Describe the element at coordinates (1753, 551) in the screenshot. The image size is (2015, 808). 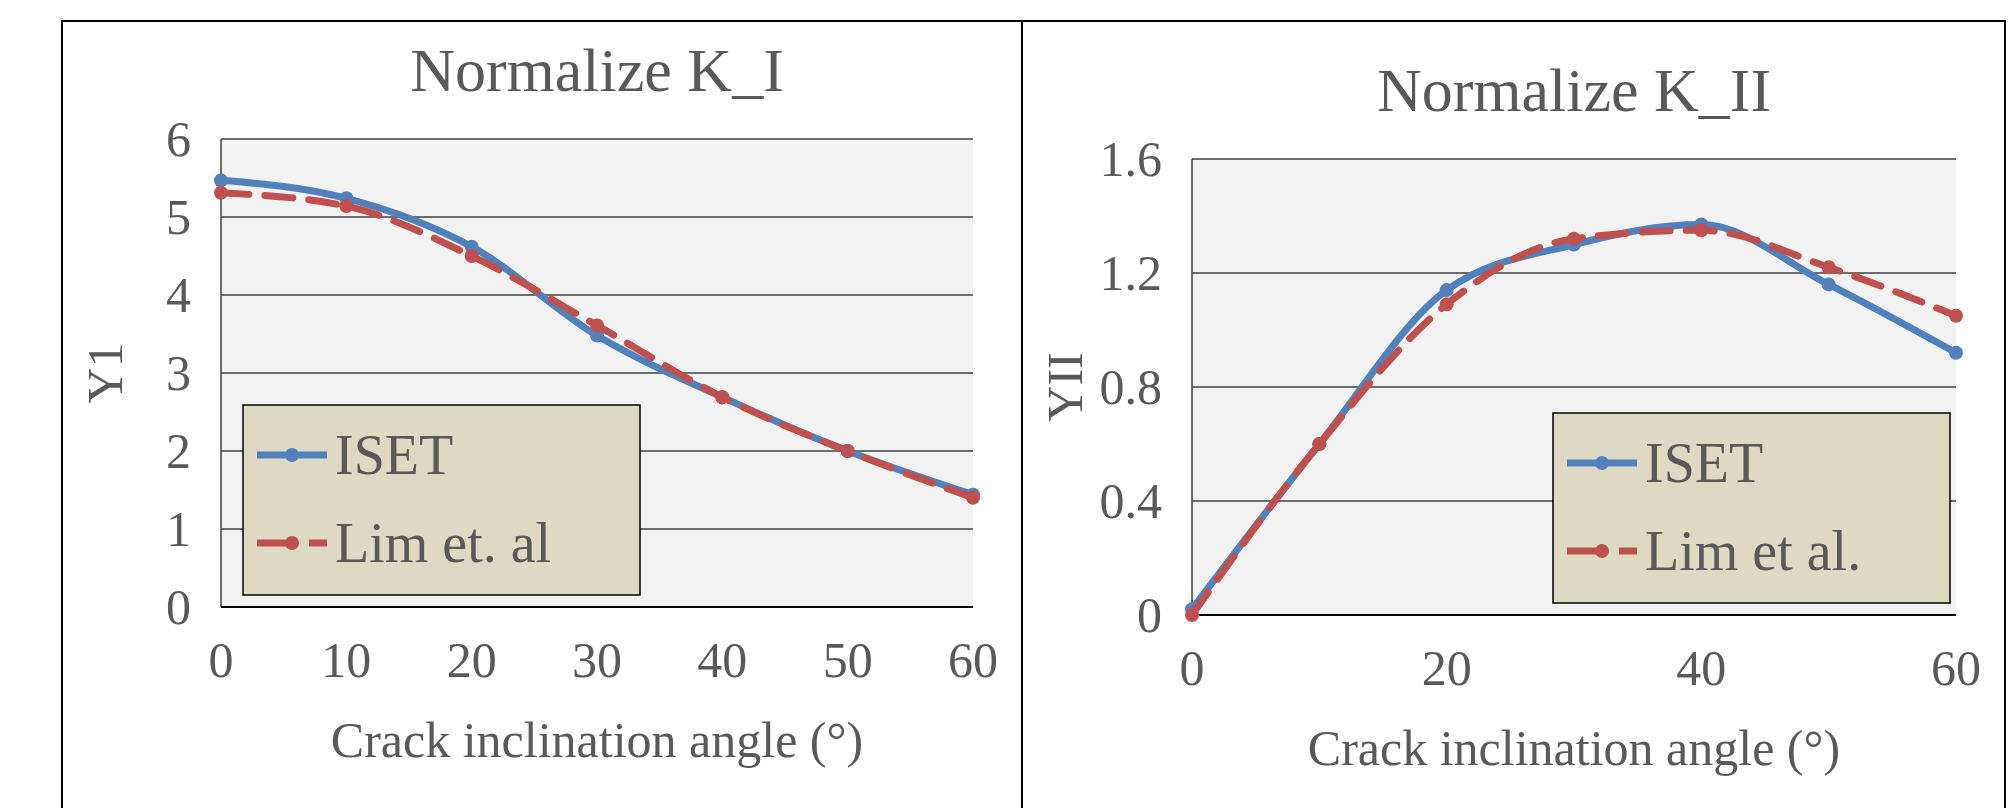
I see `legend-label: Lim et al.` at that location.